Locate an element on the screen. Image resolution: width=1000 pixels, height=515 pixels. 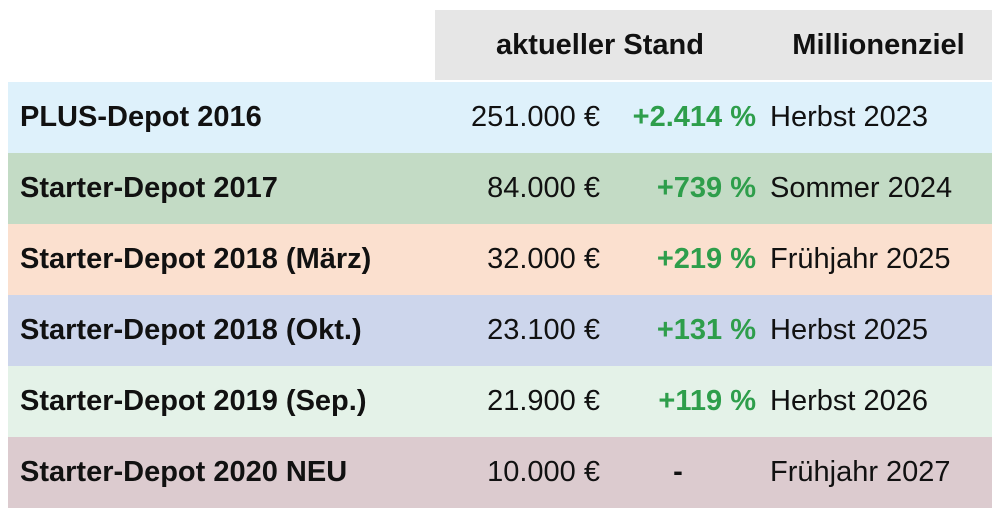
depot-goal: Herbst 2023 is located at coordinates (849, 117).